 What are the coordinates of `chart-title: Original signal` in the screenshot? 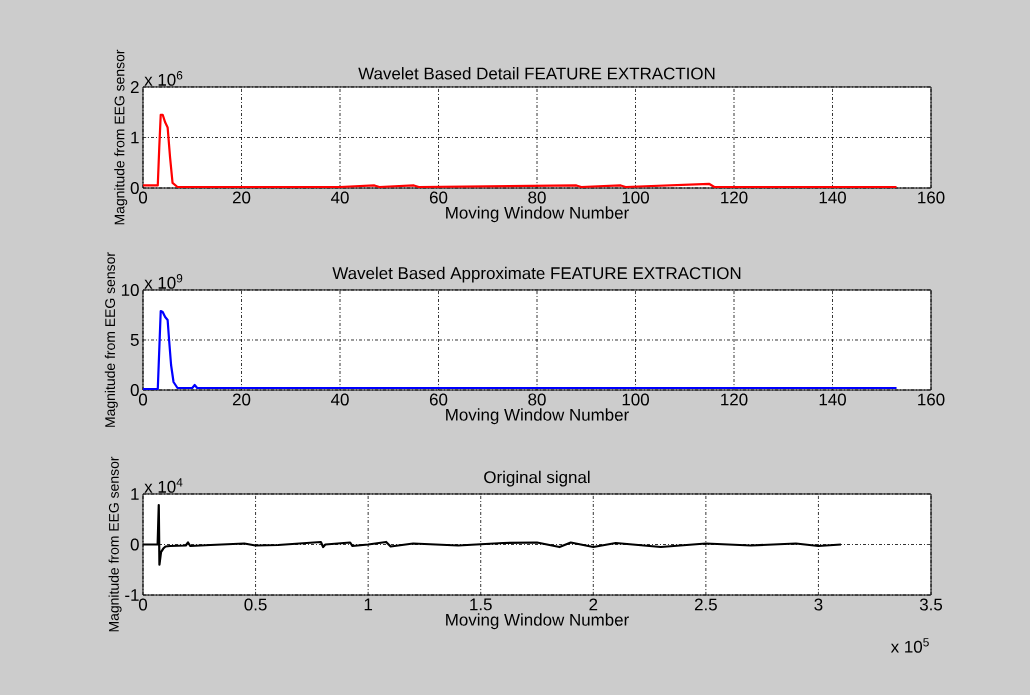 It's located at (537, 478).